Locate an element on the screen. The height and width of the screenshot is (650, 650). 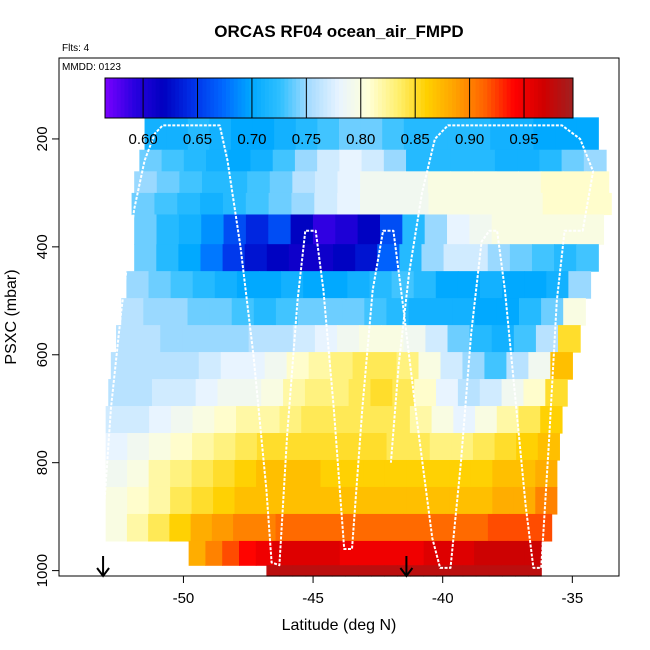
colorbar-tick-label: 0.60 is located at coordinates (142, 139).